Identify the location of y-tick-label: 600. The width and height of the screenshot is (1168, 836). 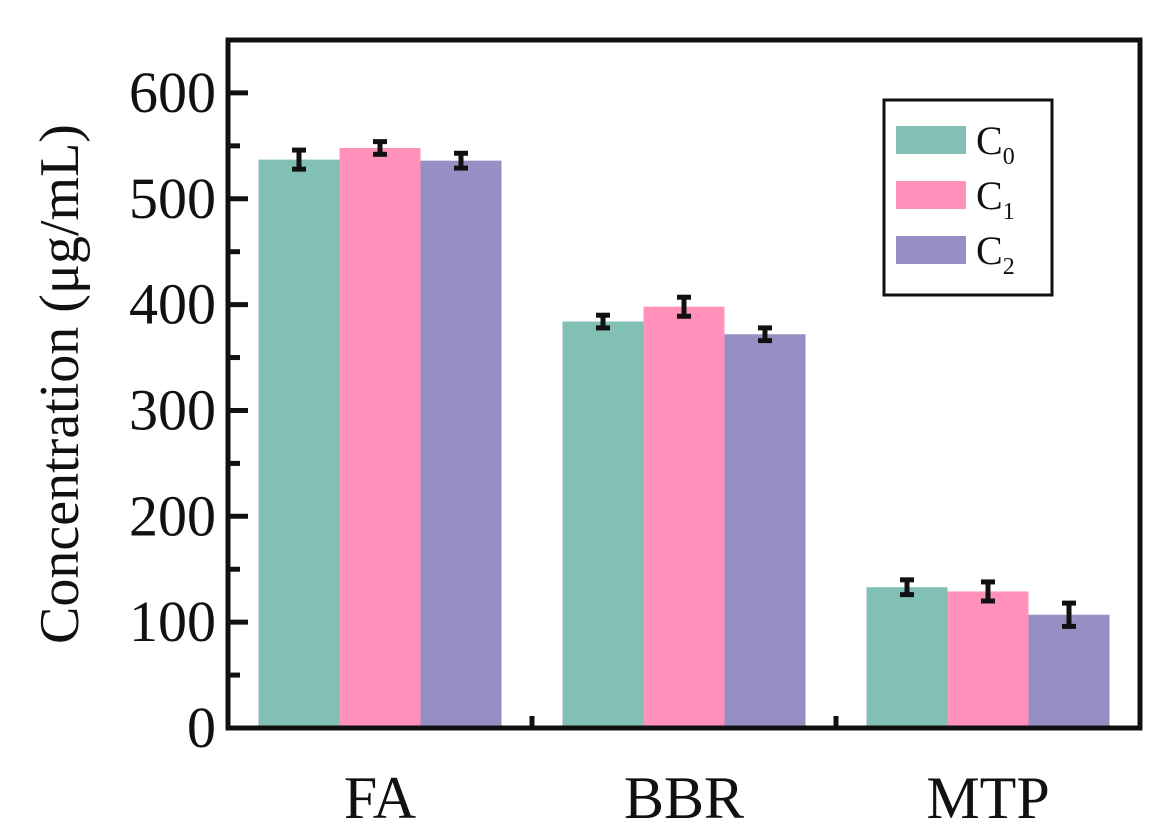
(172, 92).